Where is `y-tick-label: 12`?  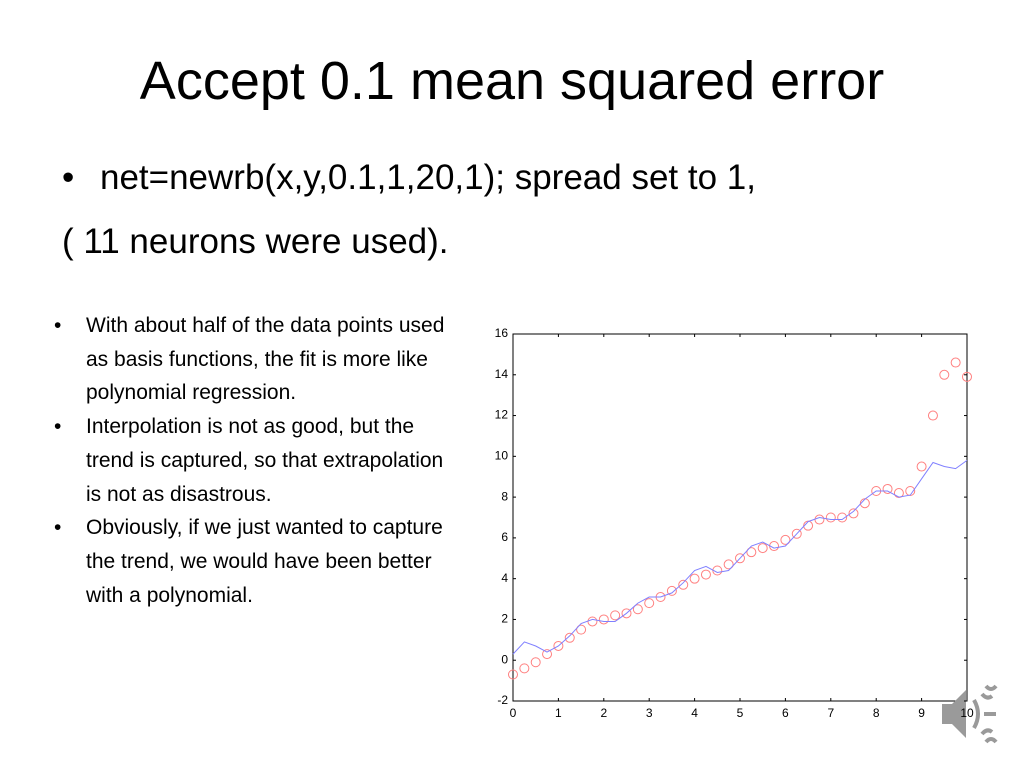 y-tick-label: 12 is located at coordinates (502, 415).